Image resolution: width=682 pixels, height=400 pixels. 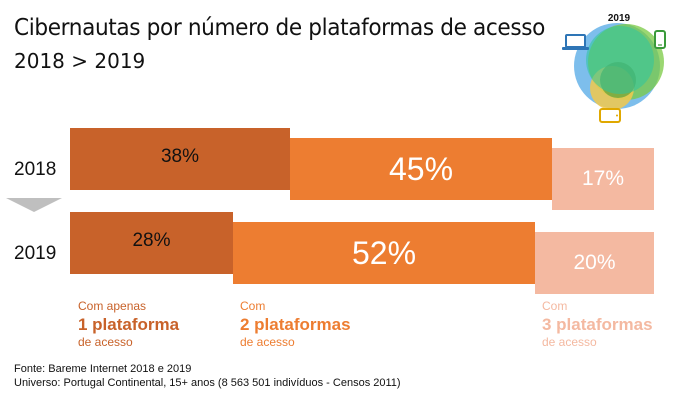 I want to click on legend-line2: 1 plataforma, so click(x=129, y=324).